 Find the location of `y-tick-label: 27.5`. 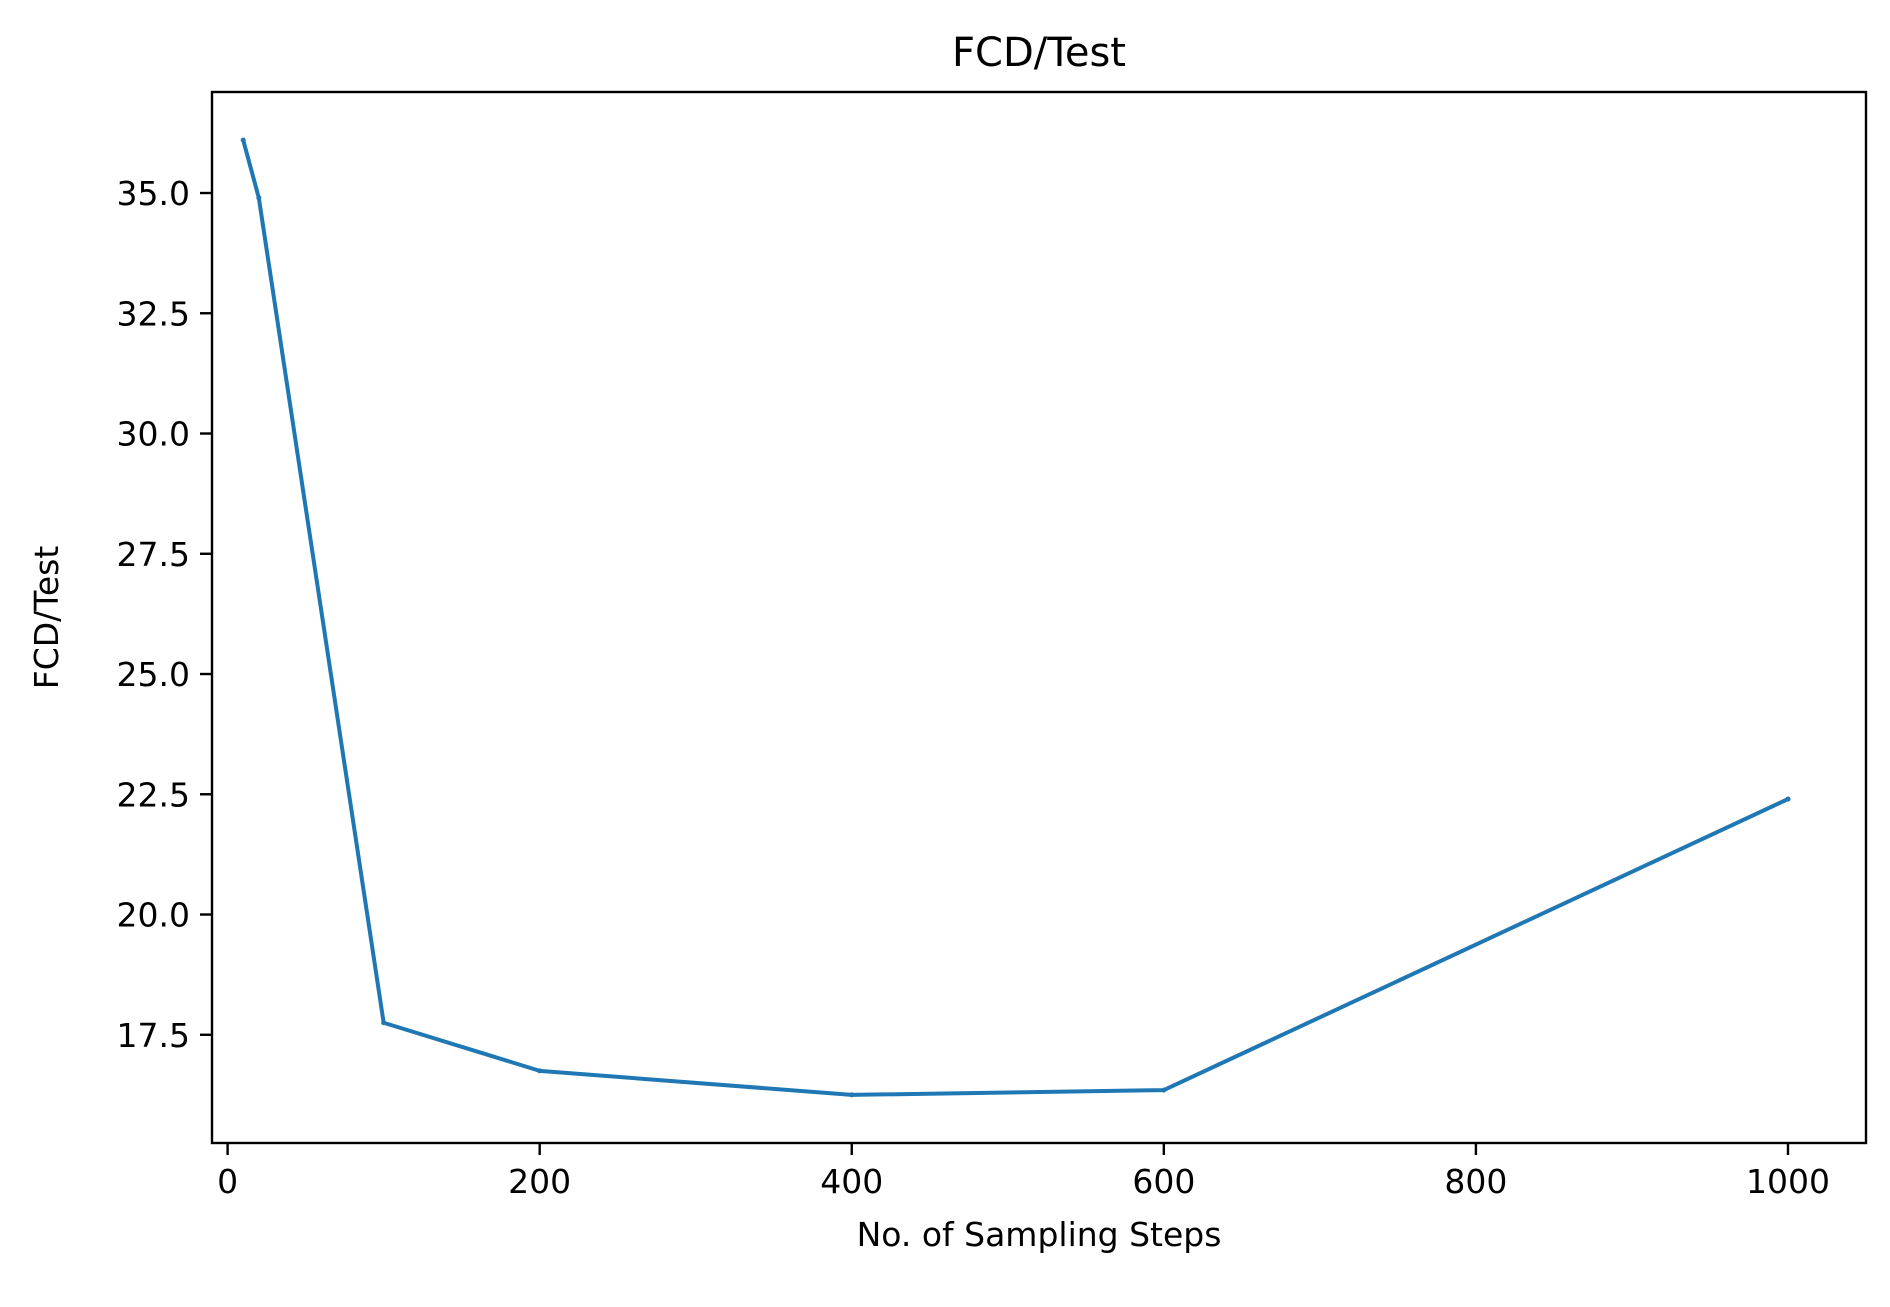

y-tick-label: 27.5 is located at coordinates (153, 554).